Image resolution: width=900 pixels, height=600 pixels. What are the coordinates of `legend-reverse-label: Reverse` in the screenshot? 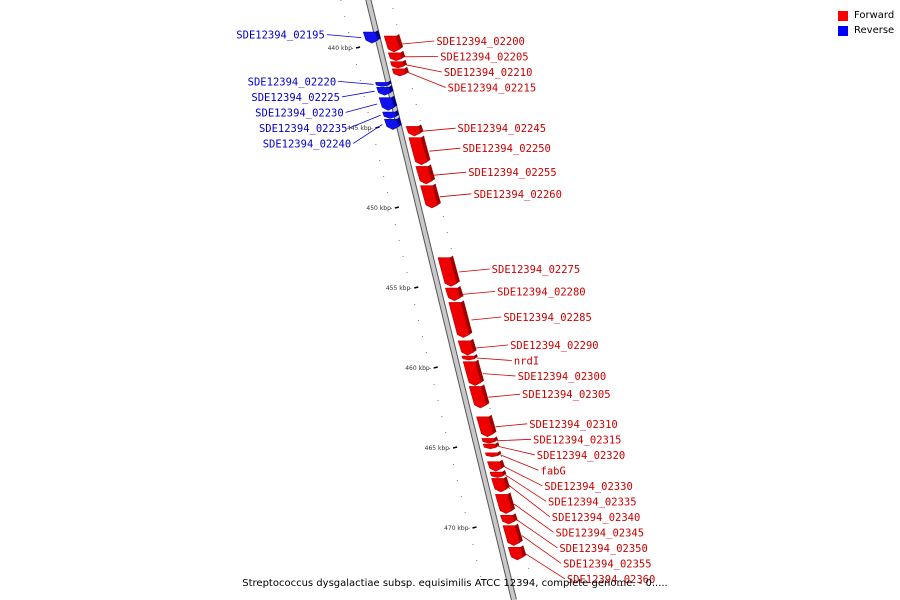 It's located at (874, 30).